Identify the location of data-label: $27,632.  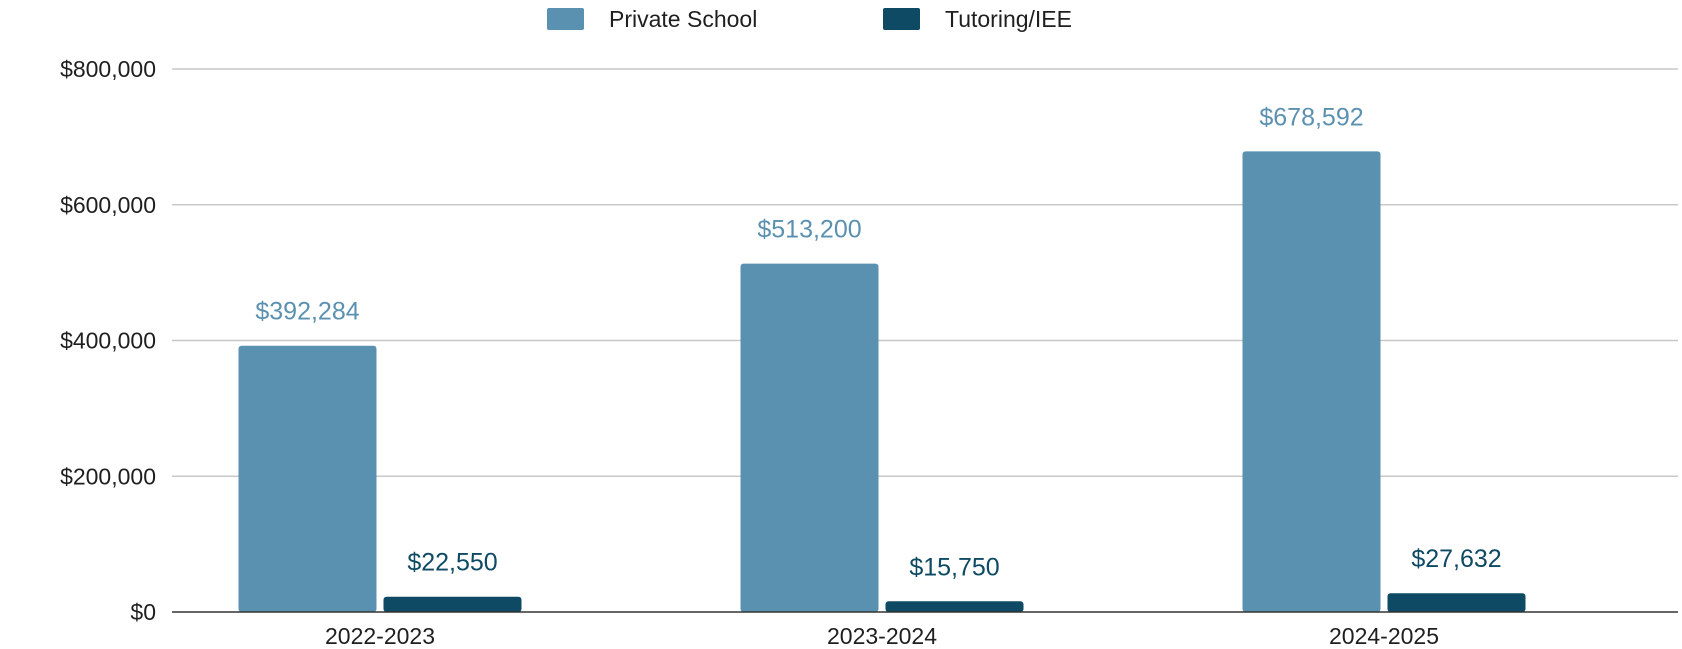
(1456, 559).